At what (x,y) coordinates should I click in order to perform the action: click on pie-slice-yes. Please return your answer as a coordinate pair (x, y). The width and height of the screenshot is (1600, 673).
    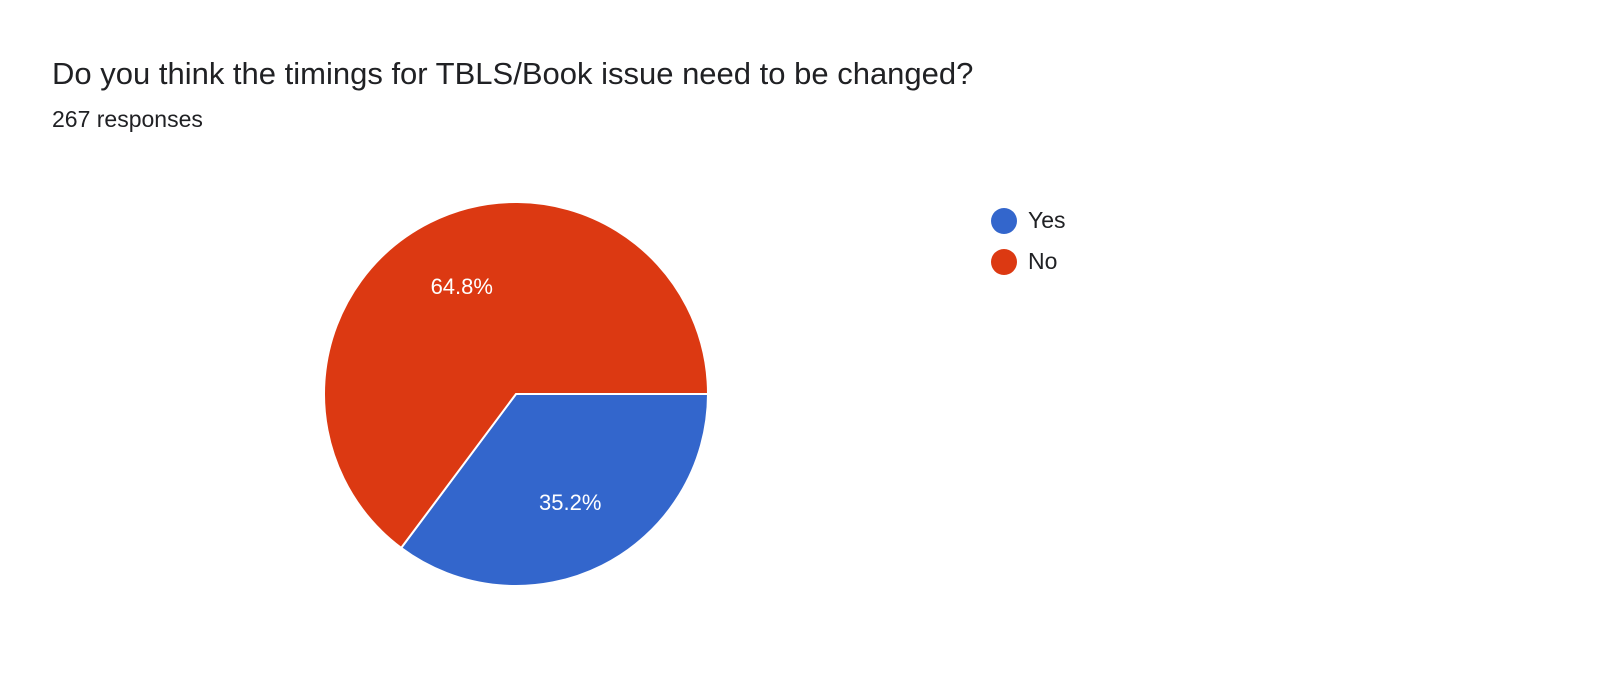
    Looking at the image, I should click on (554, 490).